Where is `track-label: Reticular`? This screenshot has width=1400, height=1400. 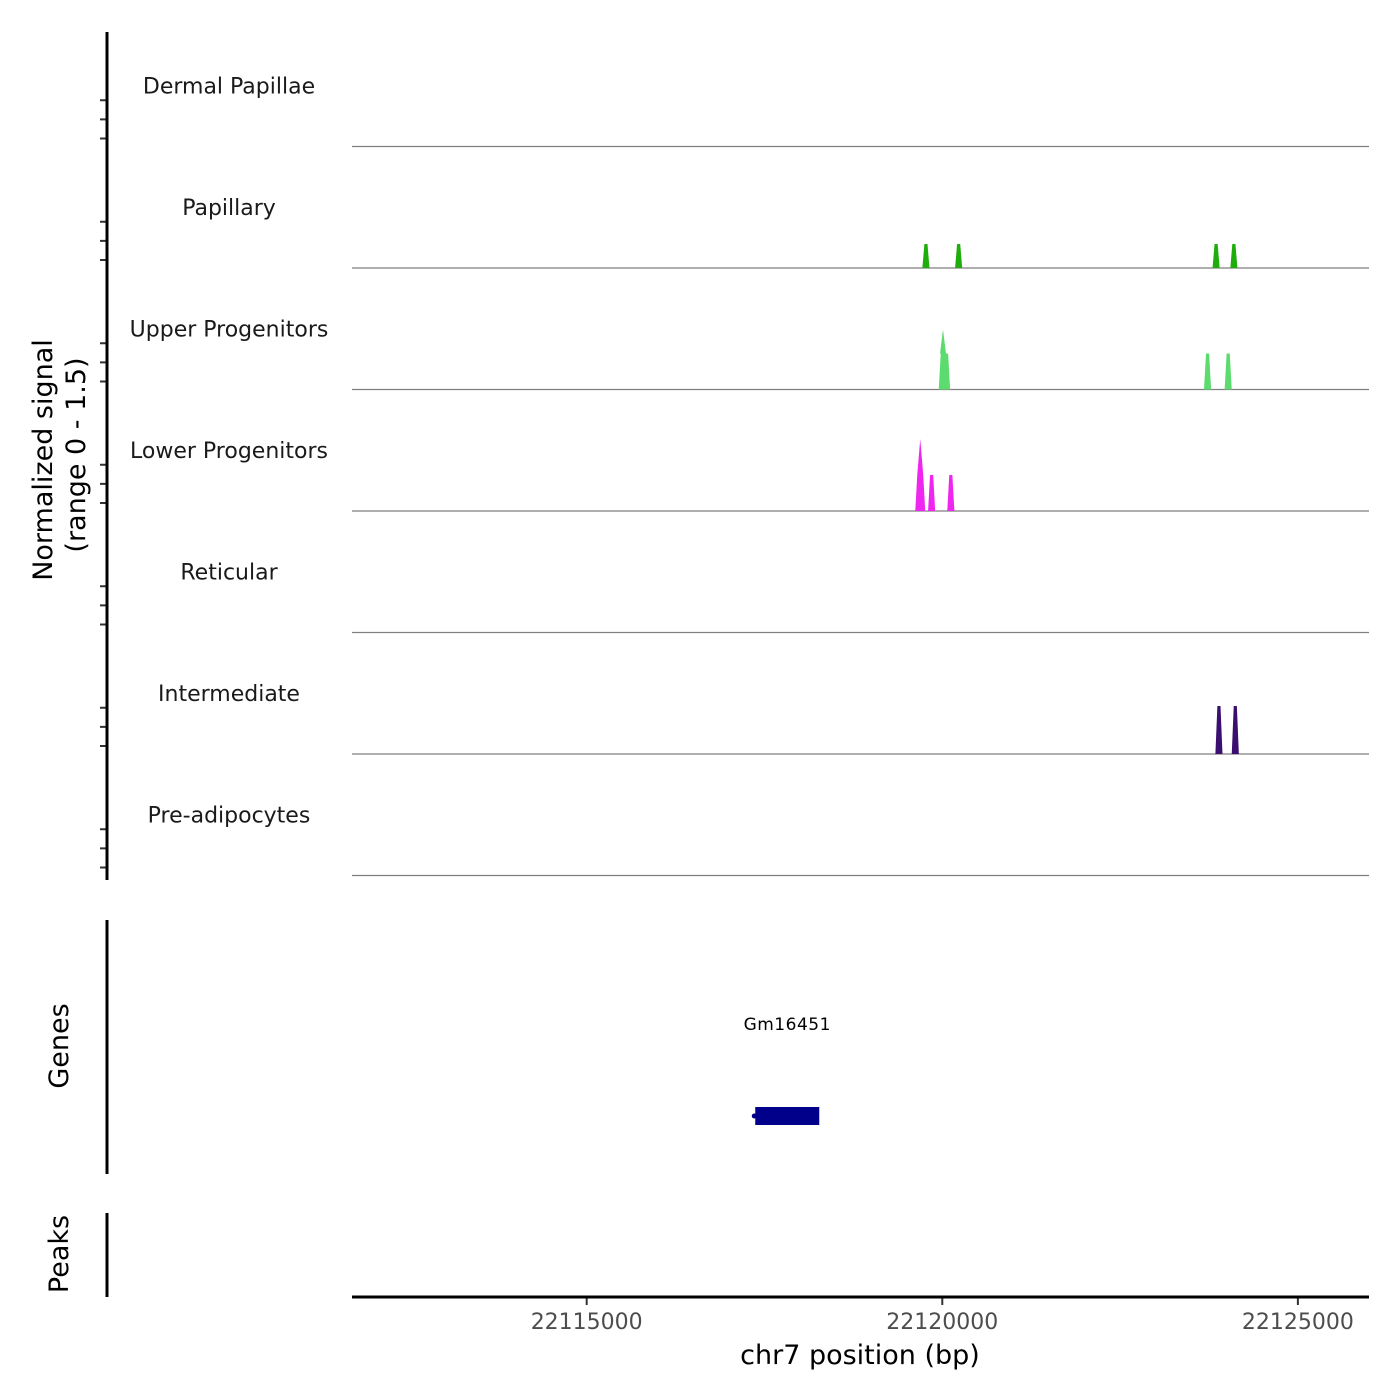
track-label: Reticular is located at coordinates (229, 573).